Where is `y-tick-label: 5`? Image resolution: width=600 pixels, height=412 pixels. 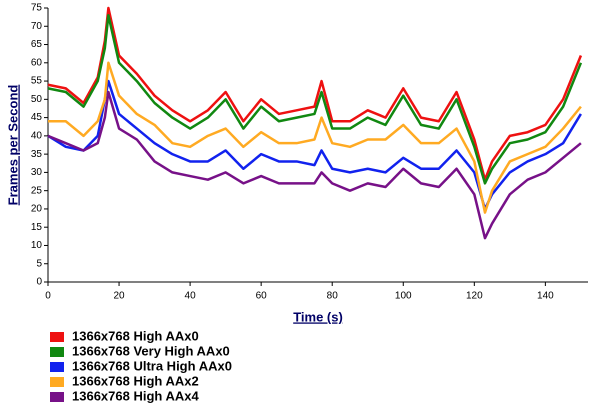 y-tick-label: 5 is located at coordinates (39, 263).